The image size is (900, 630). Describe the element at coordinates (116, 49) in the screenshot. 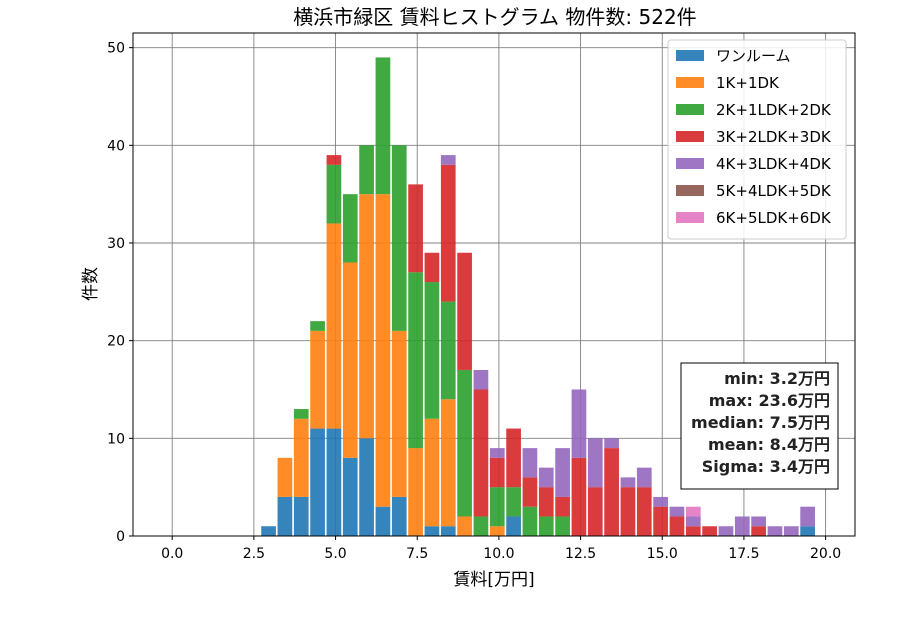

I see `y-tick-label: 50` at that location.